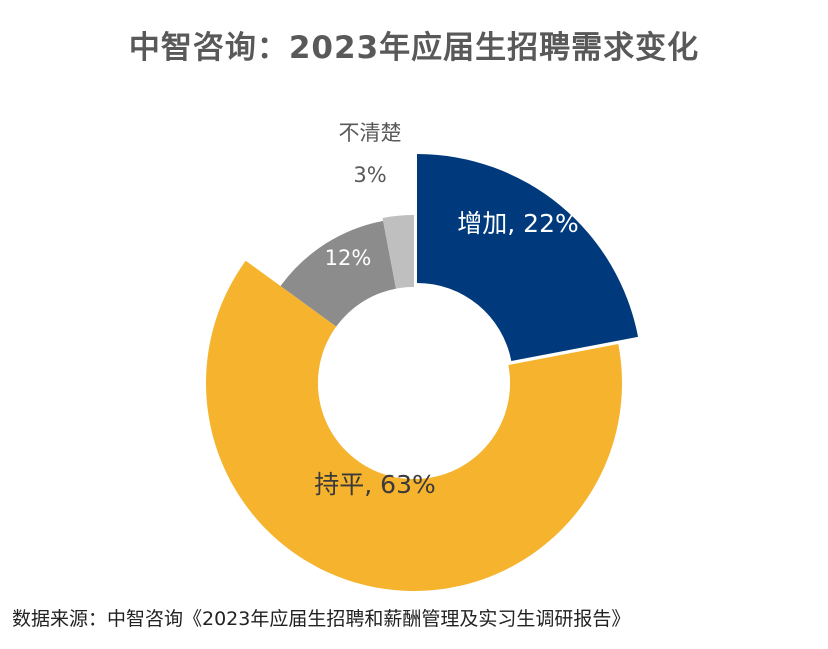 The width and height of the screenshot is (828, 649). Describe the element at coordinates (370, 133) in the screenshot. I see `slice-name-4: 不清楚` at that location.